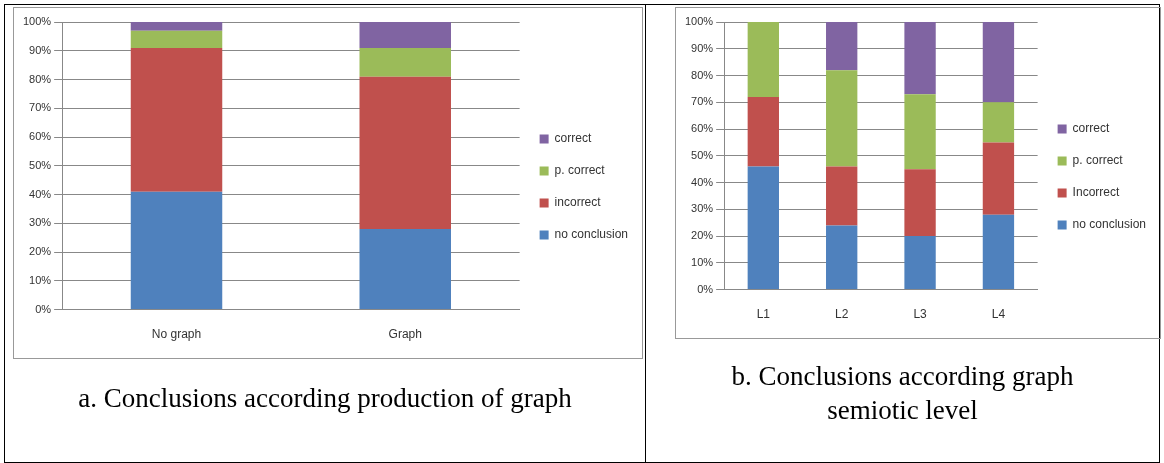  Describe the element at coordinates (920, 314) in the screenshot. I see `x-tick-label: L3` at that location.